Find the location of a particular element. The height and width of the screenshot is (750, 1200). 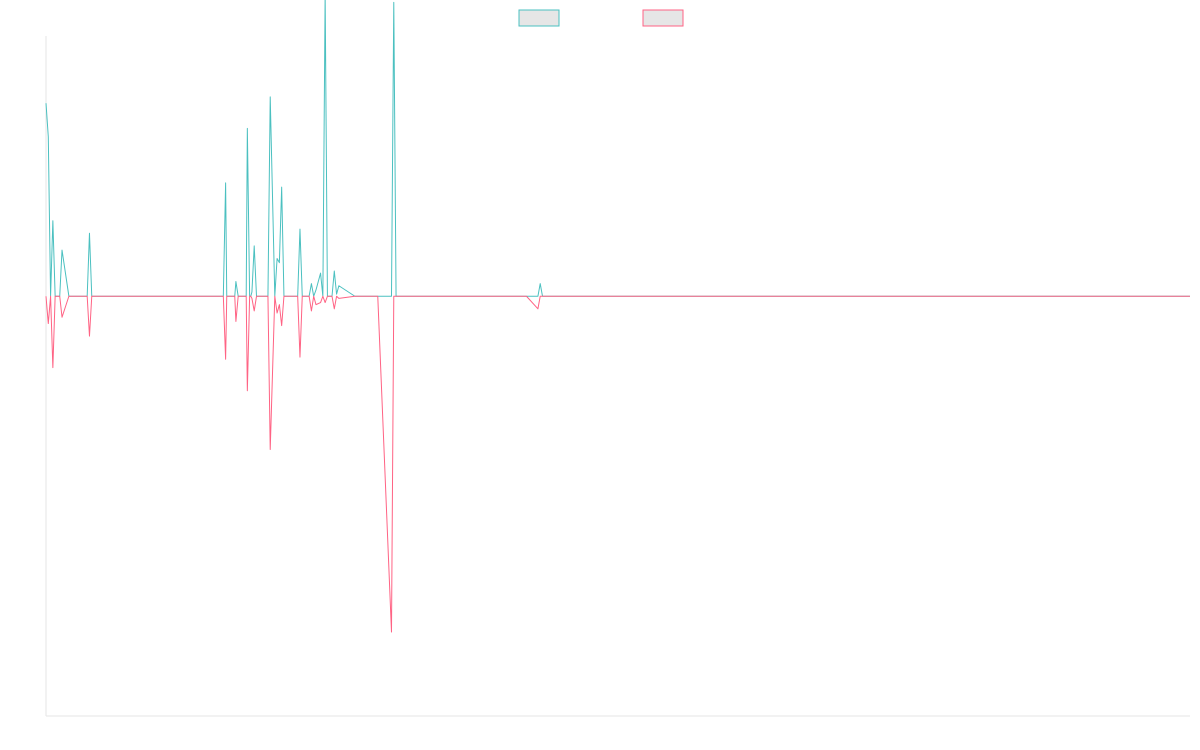

legend is located at coordinates (601, 18).